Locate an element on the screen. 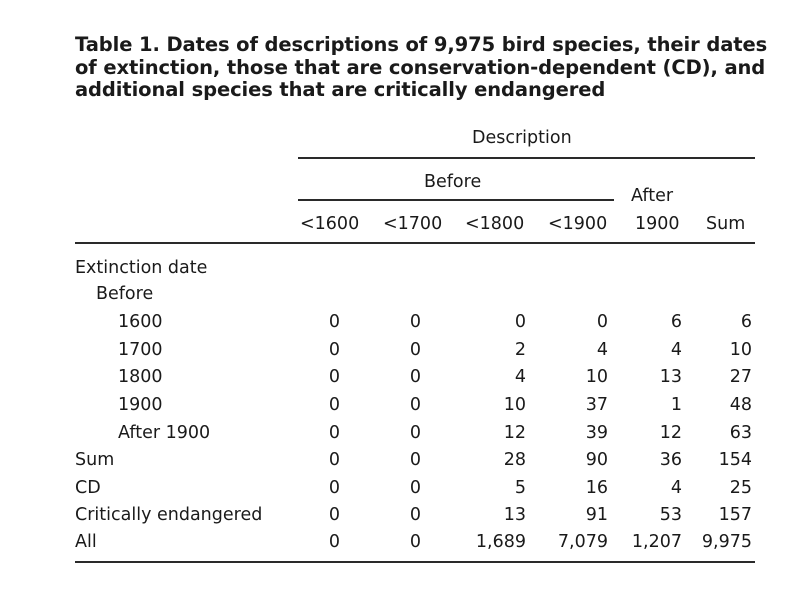 The height and width of the screenshot is (600, 800). after-header-line1: After is located at coordinates (652, 196).